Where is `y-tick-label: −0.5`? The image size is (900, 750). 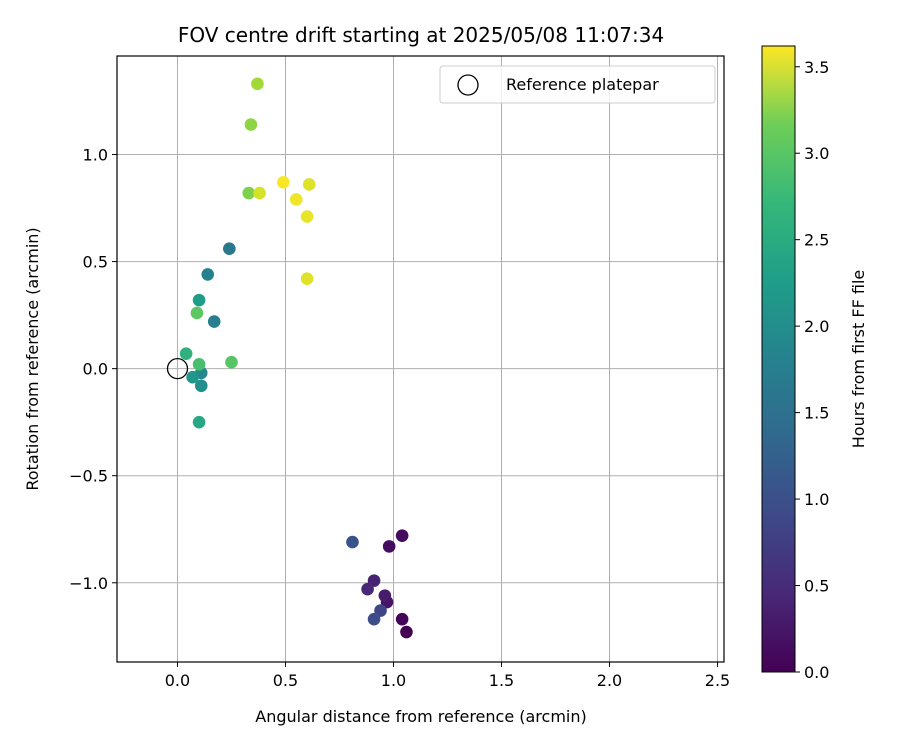
y-tick-label: −0.5 is located at coordinates (88, 476).